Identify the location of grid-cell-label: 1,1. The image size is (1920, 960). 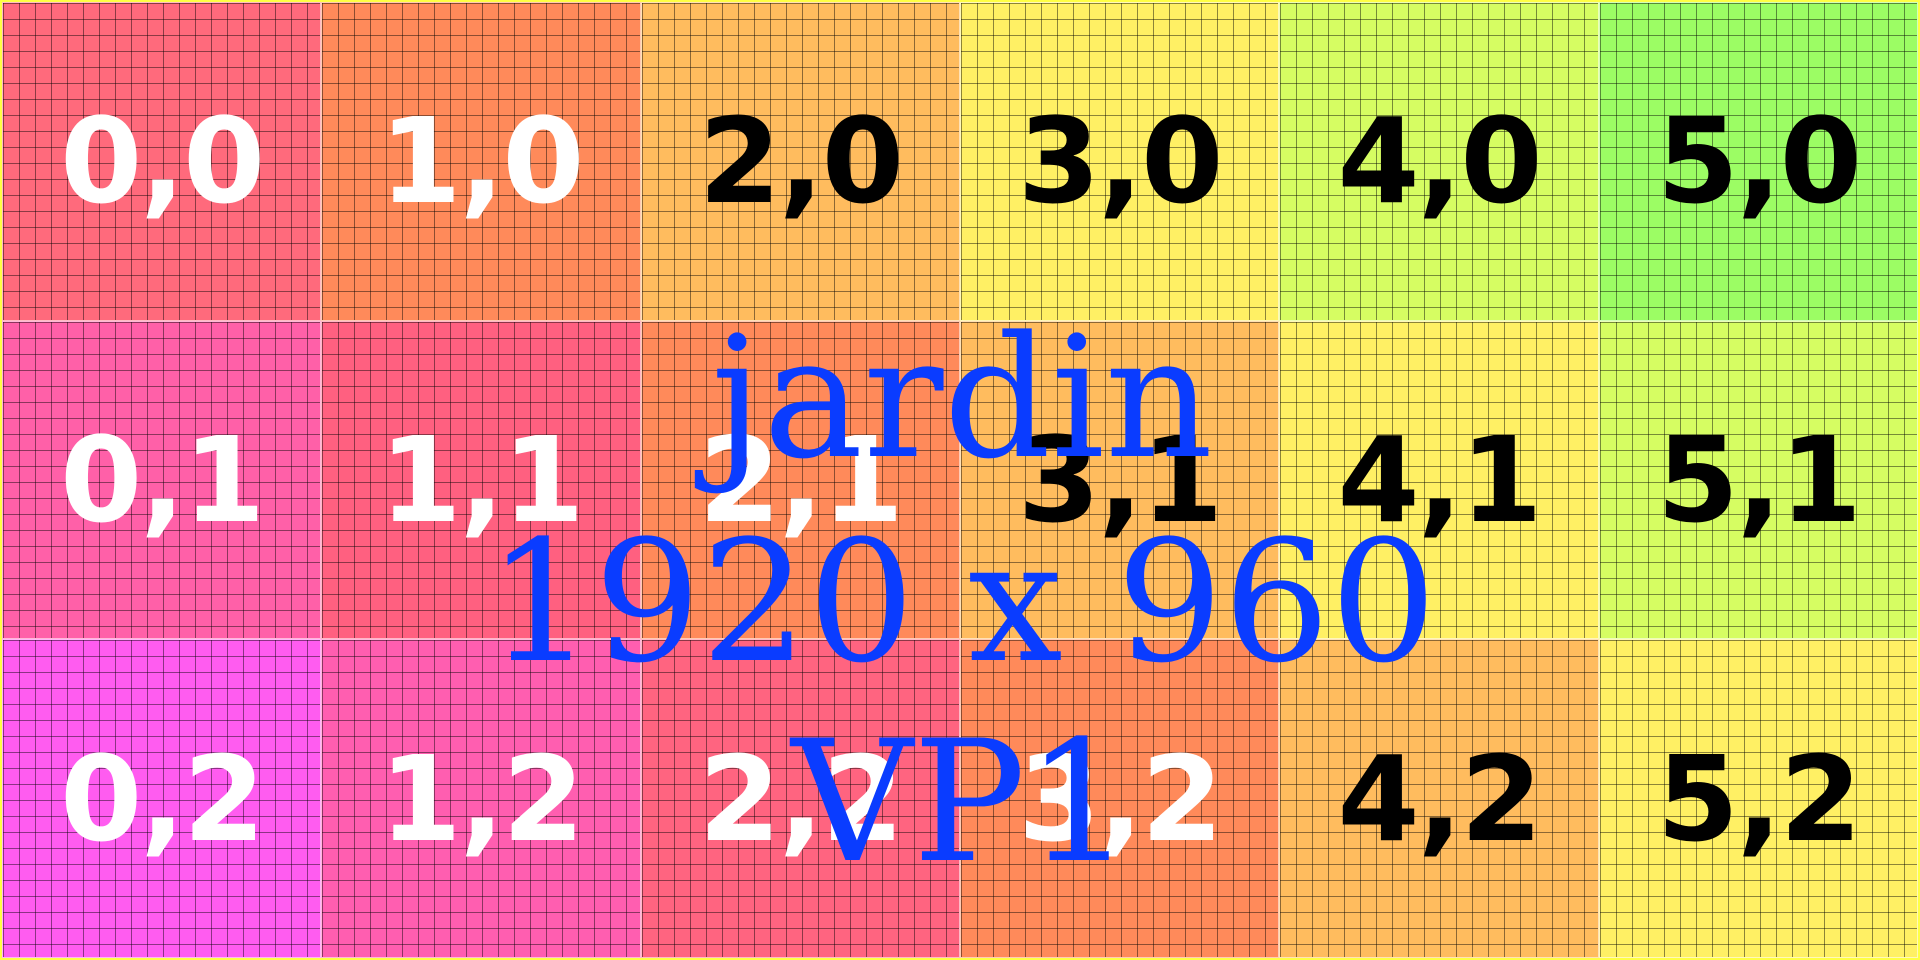
(481, 479).